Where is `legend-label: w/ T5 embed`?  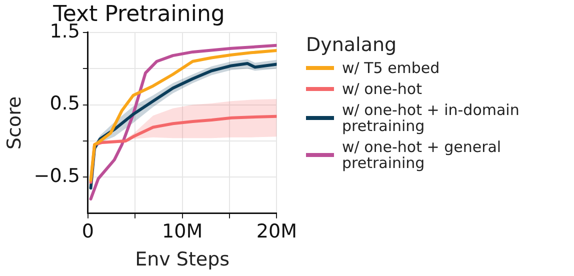 legend-label: w/ T5 embed is located at coordinates (391, 68).